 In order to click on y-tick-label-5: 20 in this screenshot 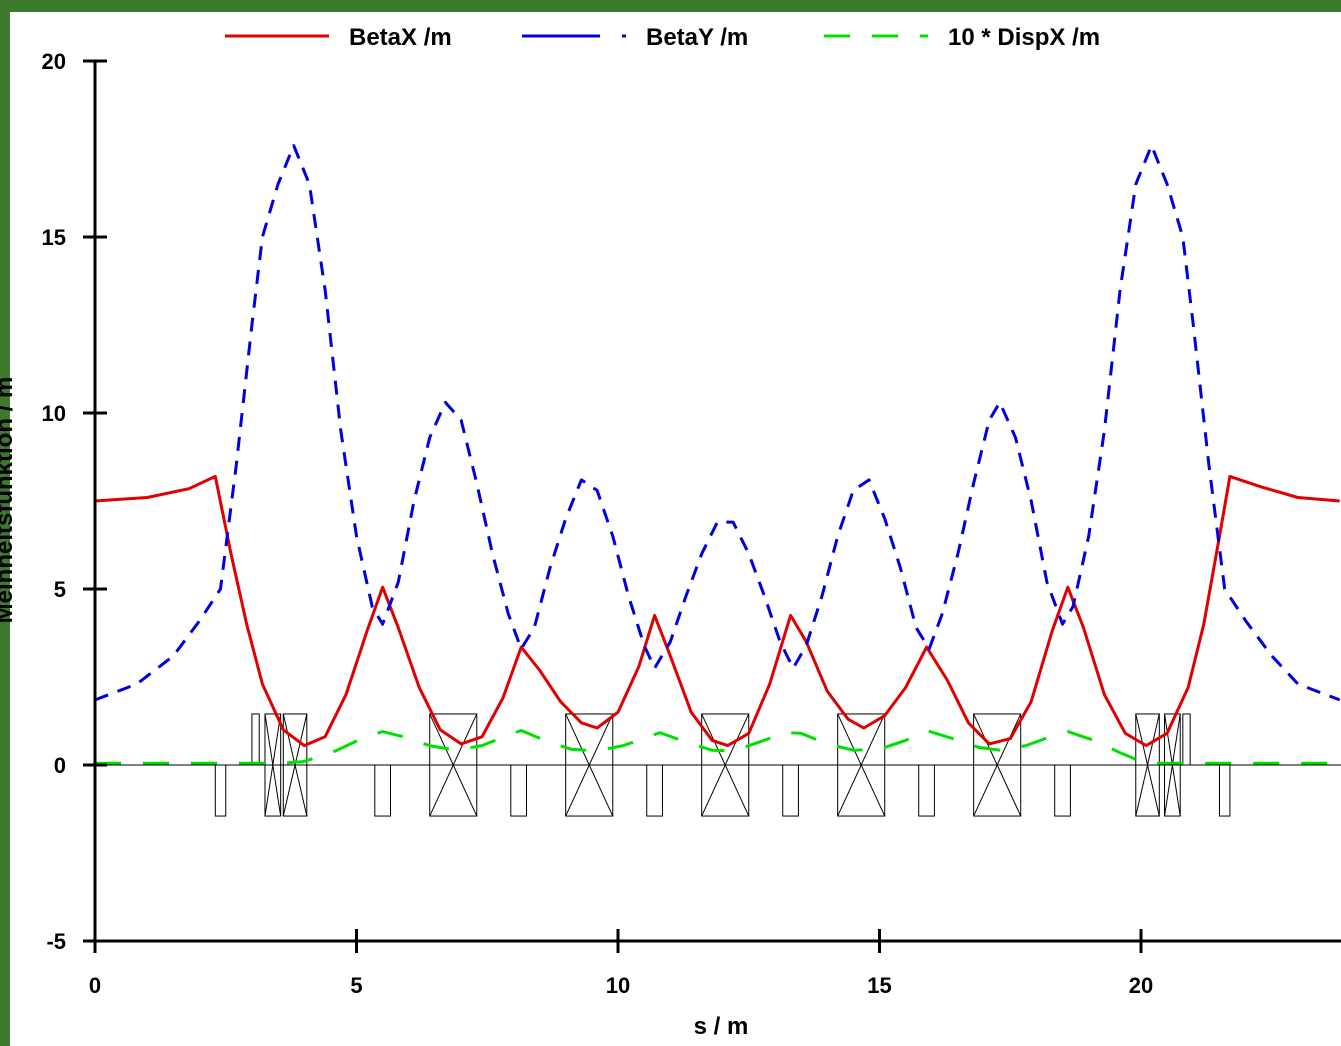, I will do `click(54, 61)`.